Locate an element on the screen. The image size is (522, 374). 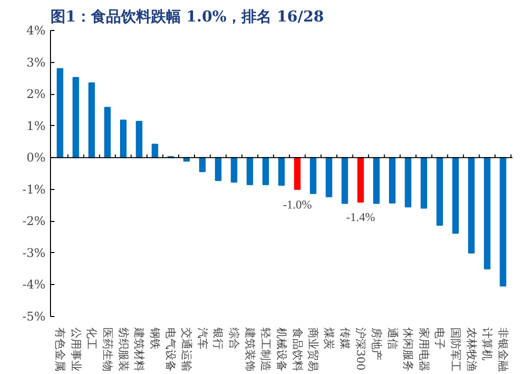
x-tick-label: 农林牧渔 is located at coordinates (471, 350).